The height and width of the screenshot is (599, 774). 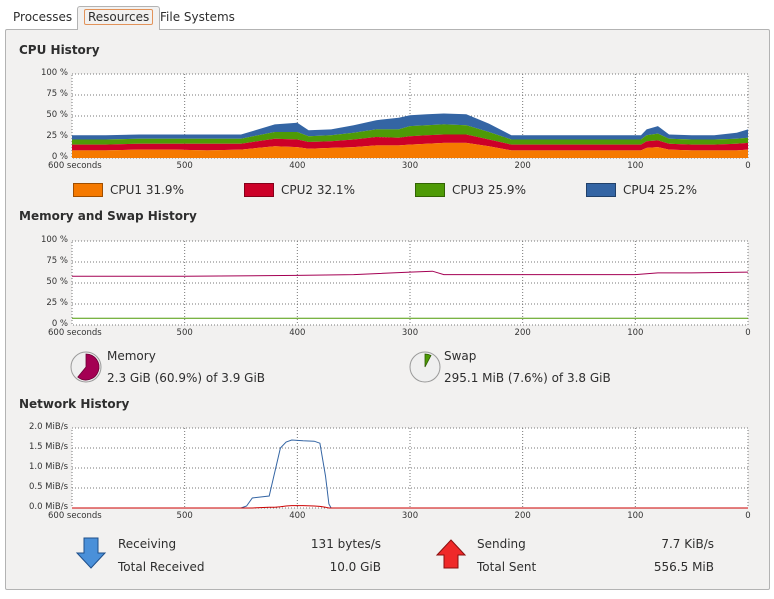 What do you see at coordinates (57, 136) in the screenshot?
I see `cpu-y-tick: 25 %` at bounding box center [57, 136].